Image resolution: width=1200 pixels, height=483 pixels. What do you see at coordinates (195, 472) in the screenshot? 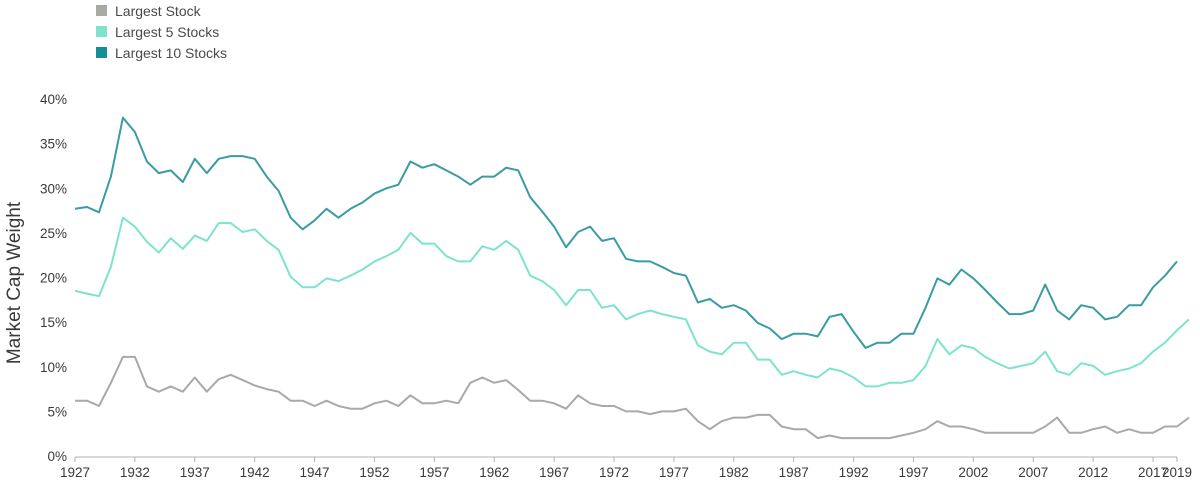
I see `x-tick-label: 1937` at bounding box center [195, 472].